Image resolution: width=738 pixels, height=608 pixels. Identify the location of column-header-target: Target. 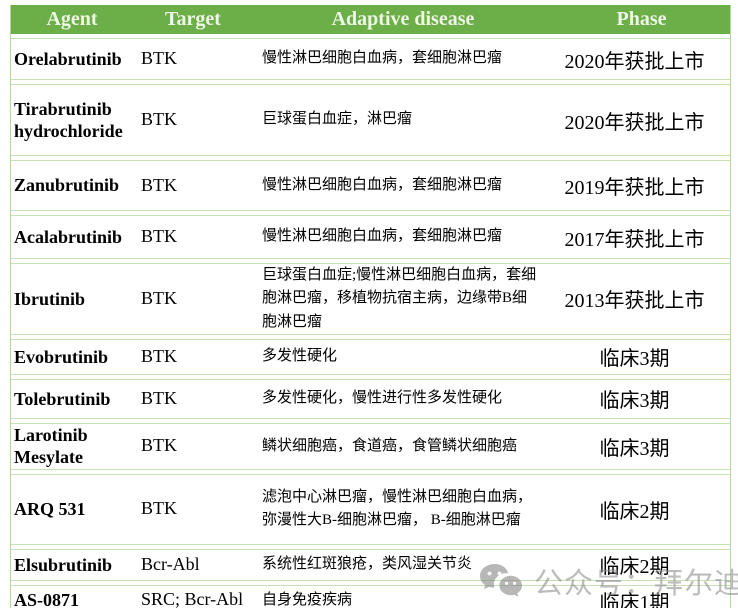
(193, 19).